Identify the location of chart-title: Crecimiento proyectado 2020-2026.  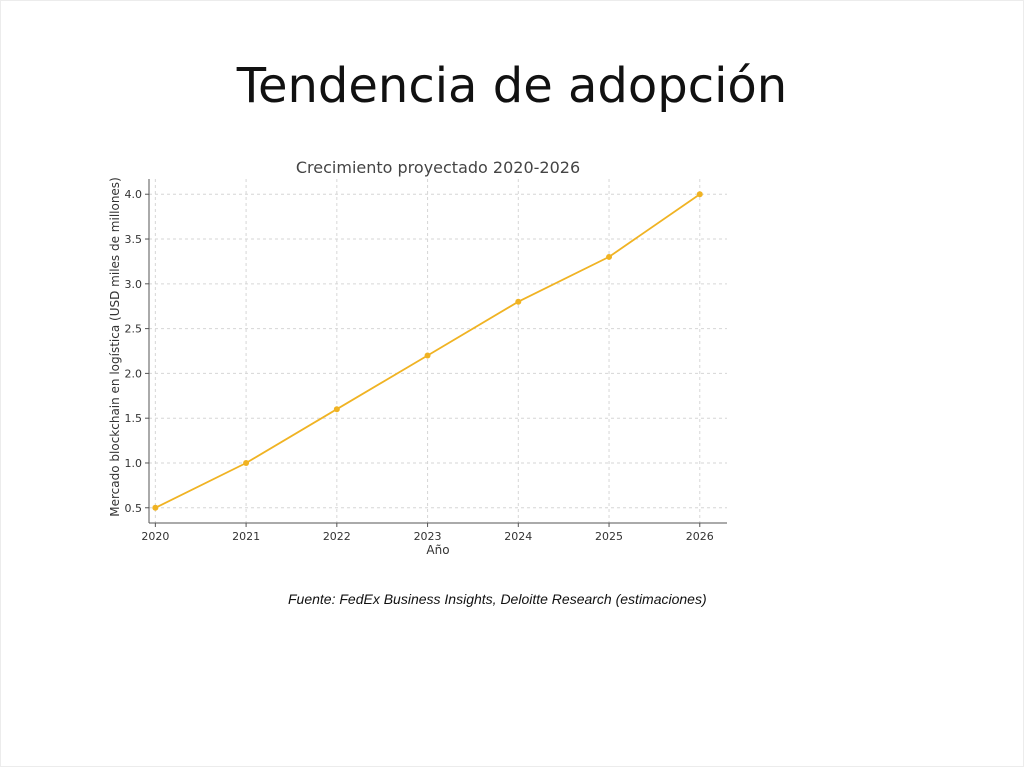
(438, 167).